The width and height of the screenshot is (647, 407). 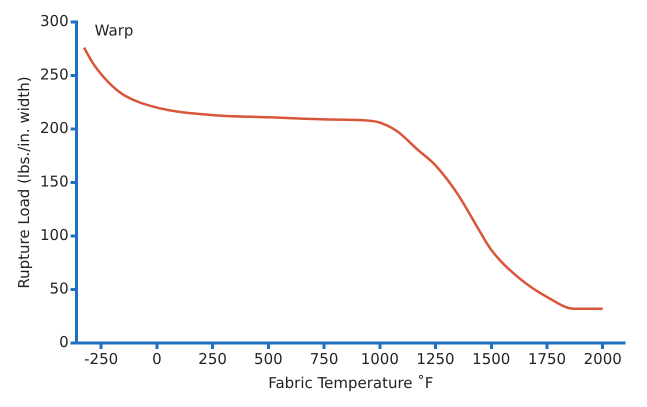 What do you see at coordinates (603, 359) in the screenshot?
I see `x-tick-label: 2000` at bounding box center [603, 359].